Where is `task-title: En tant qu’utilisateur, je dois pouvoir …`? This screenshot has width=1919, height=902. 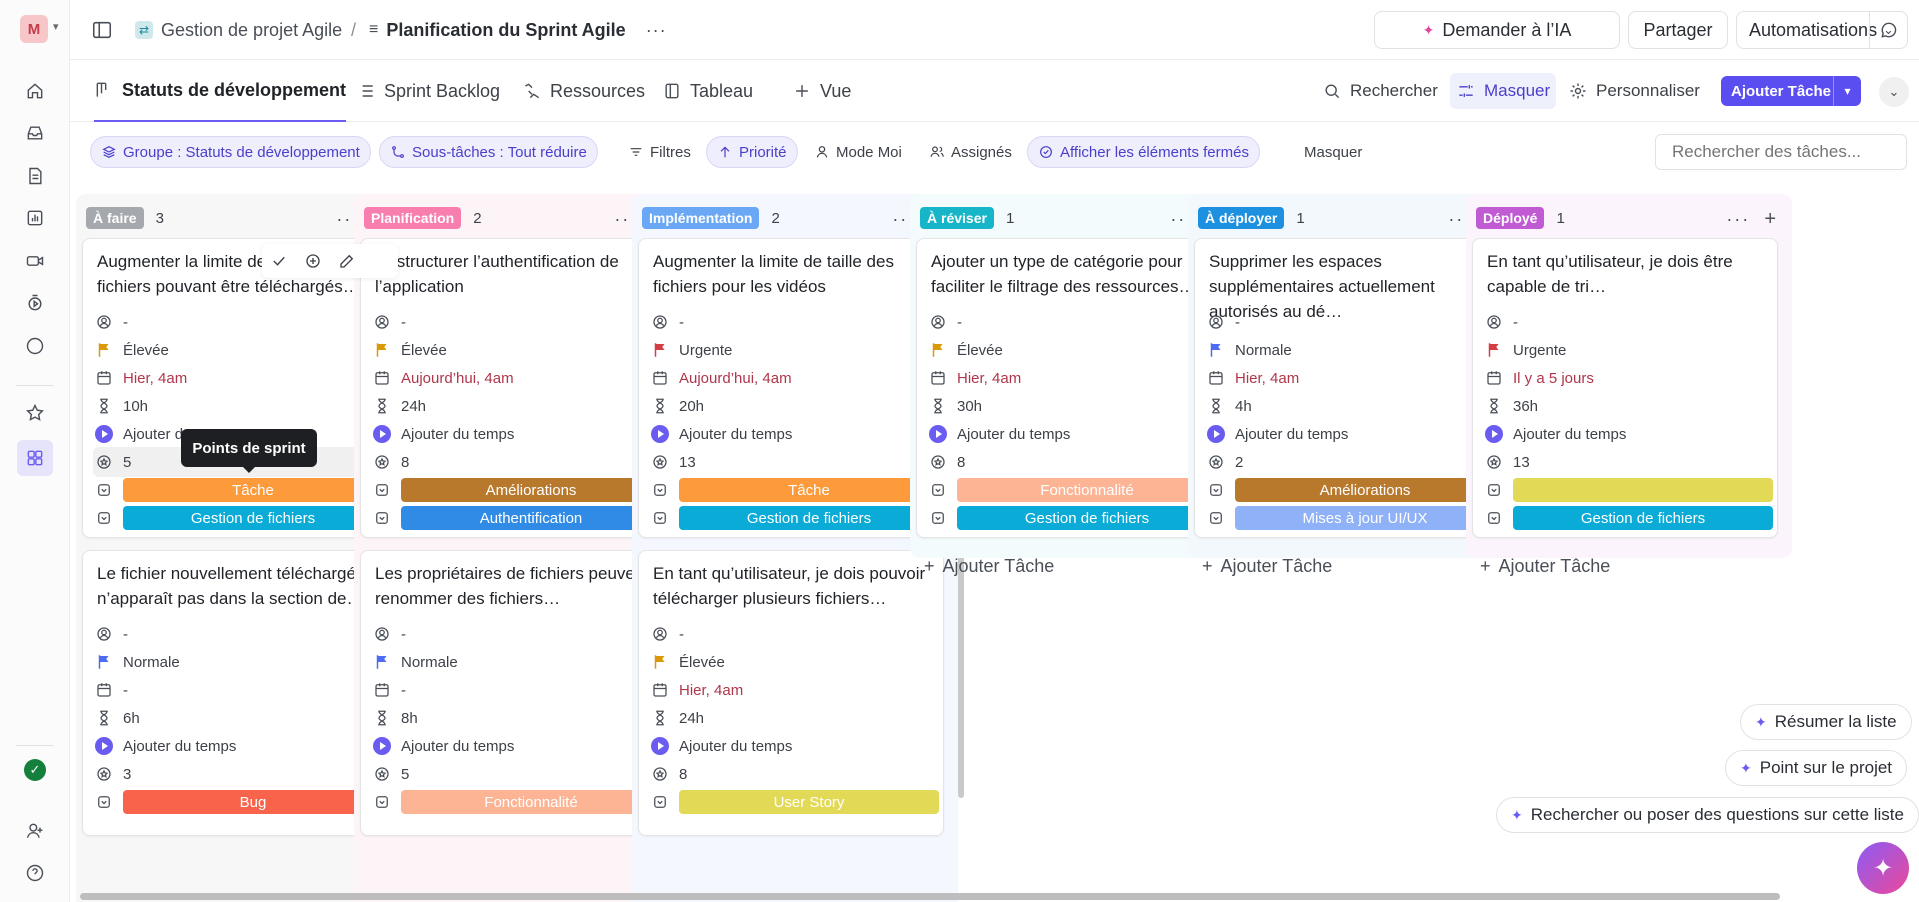 task-title: En tant qu’utilisateur, je dois pouvoir … is located at coordinates (789, 586).